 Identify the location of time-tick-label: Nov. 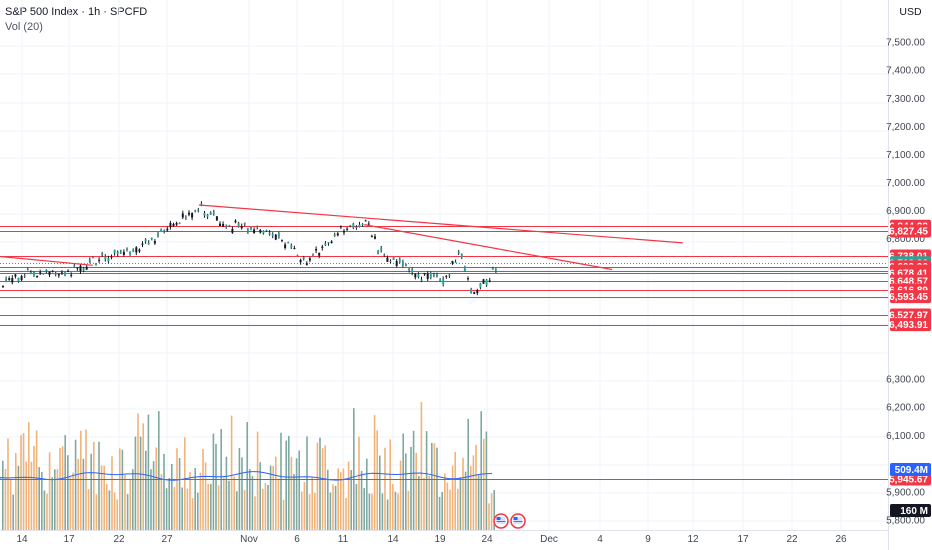
(249, 539).